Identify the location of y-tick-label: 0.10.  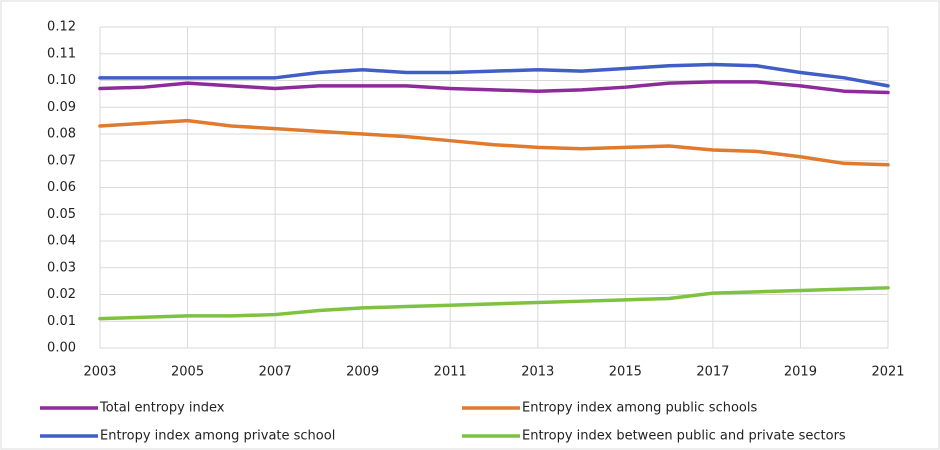
(61, 80).